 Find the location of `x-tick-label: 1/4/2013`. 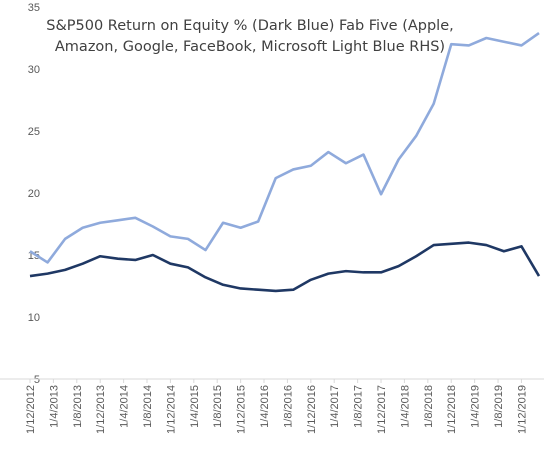

x-tick-label: 1/4/2013 is located at coordinates (54, 406).